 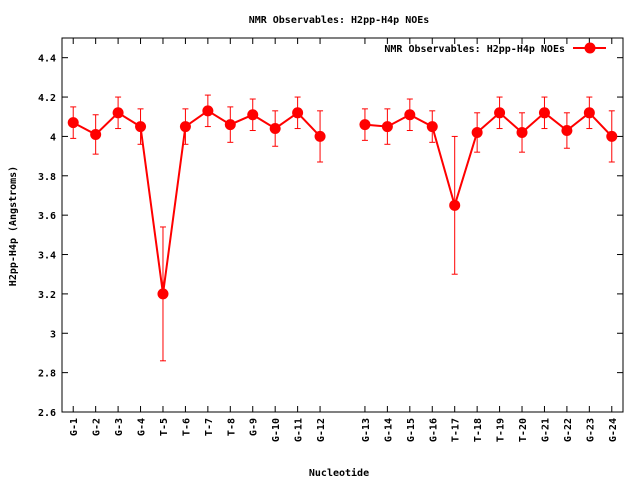 What do you see at coordinates (388, 430) in the screenshot?
I see `x-tick-label: G-14` at bounding box center [388, 430].